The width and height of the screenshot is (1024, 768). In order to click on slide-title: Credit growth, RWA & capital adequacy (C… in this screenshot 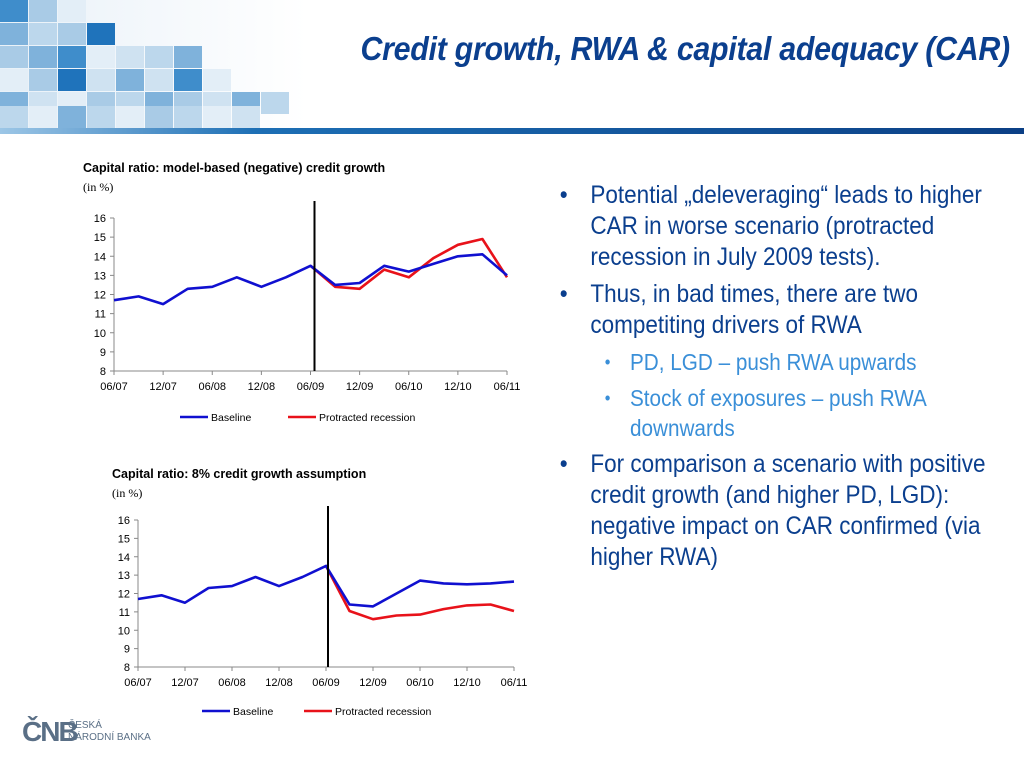, I will do `click(685, 48)`.